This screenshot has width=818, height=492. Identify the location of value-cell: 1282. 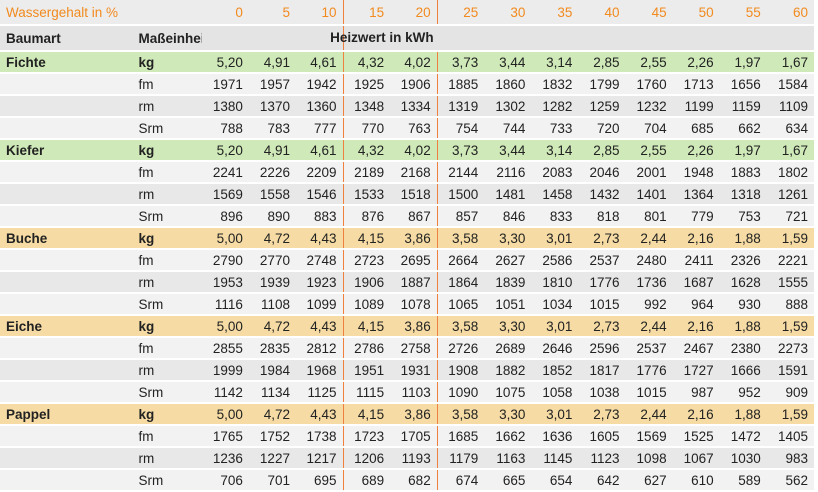
(555, 106).